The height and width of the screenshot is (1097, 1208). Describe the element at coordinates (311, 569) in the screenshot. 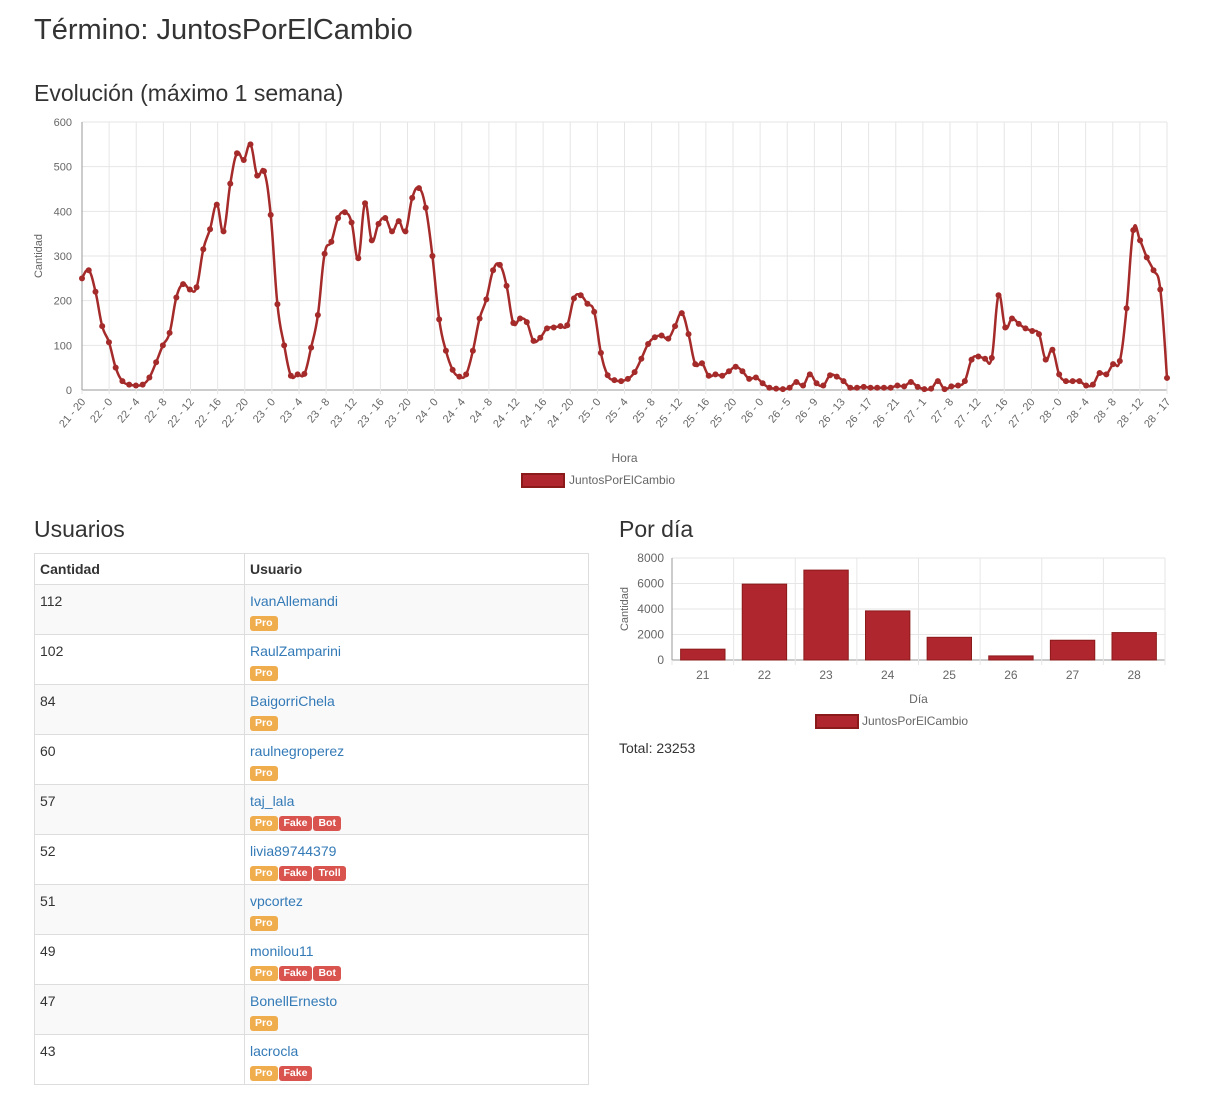

I see `table-header-row: Cantidad Usuario` at that location.